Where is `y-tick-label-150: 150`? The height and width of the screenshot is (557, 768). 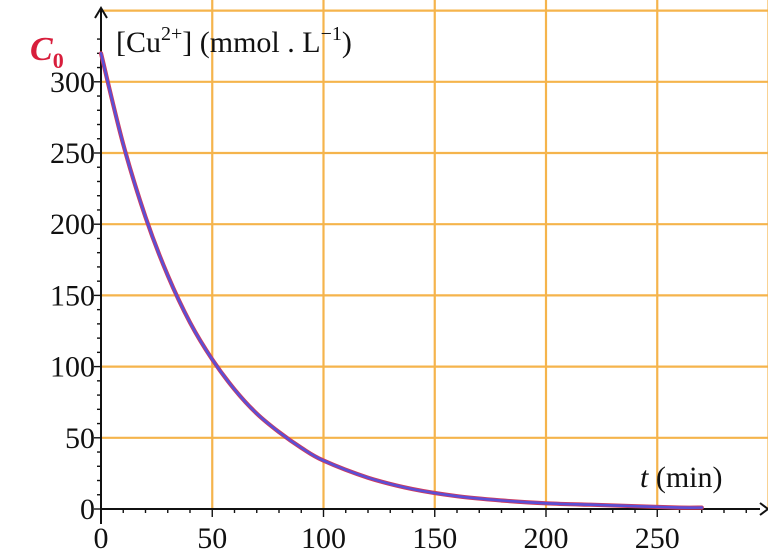 y-tick-label-150: 150 is located at coordinates (72, 295).